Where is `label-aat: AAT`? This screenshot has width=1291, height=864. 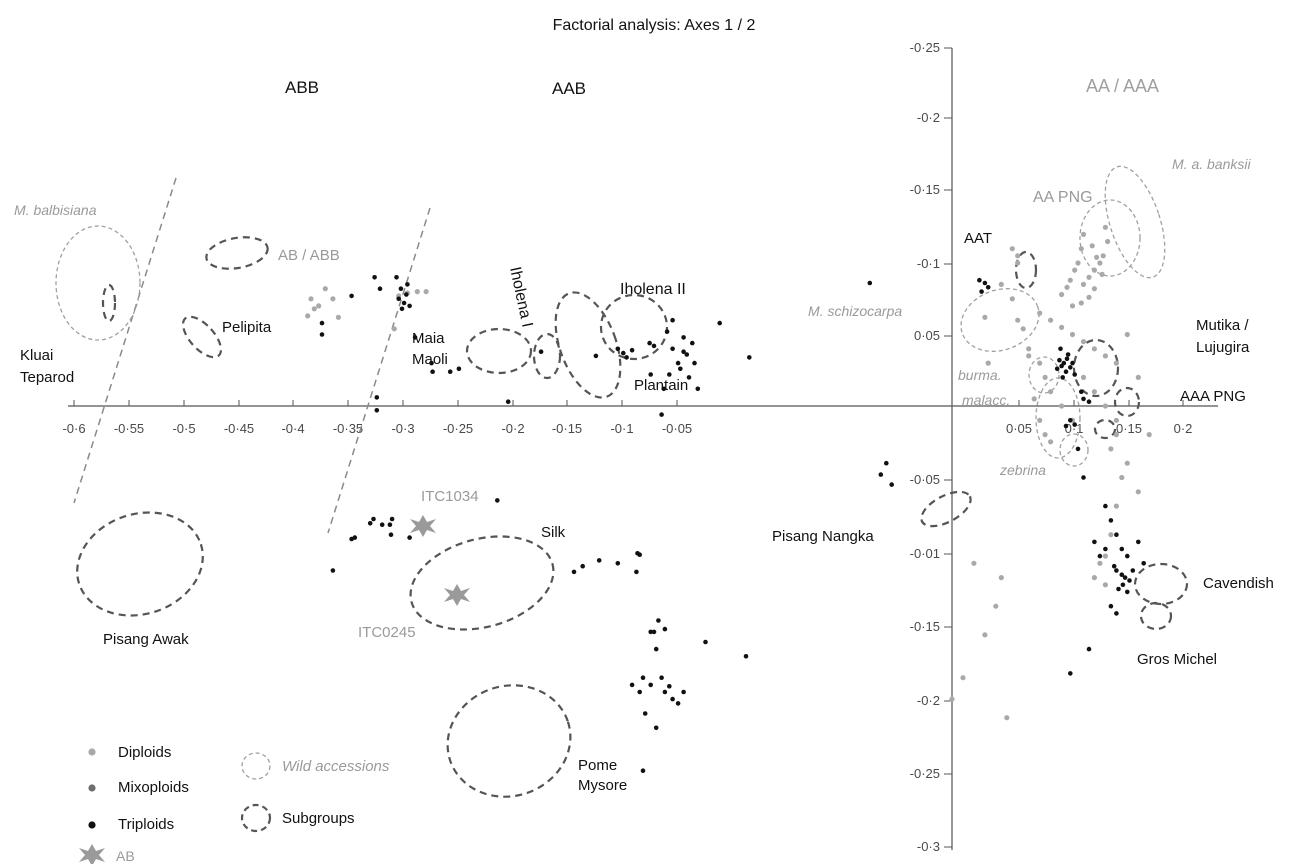
label-aat: AAT is located at coordinates (978, 238).